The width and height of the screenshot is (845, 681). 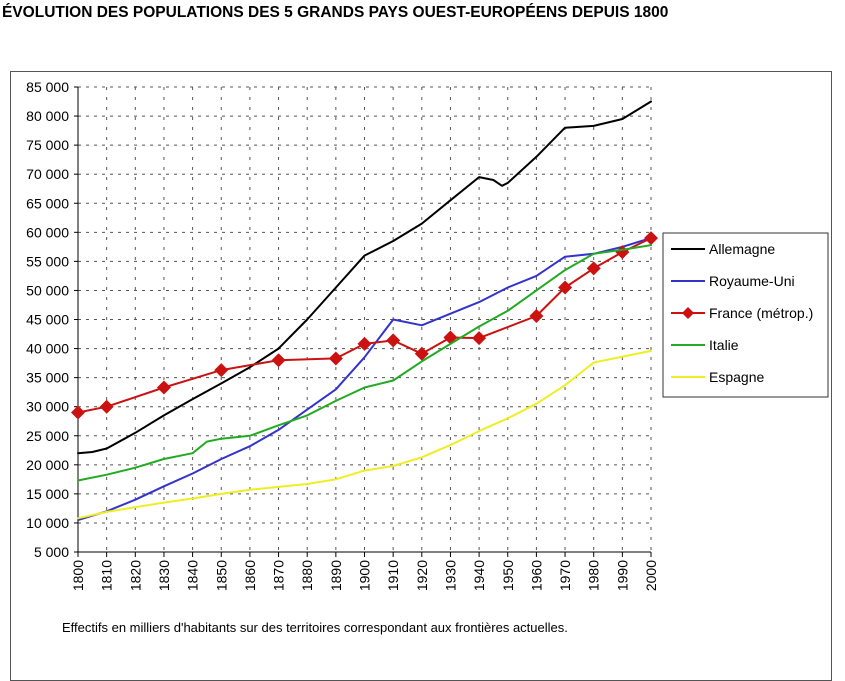 What do you see at coordinates (279, 575) in the screenshot?
I see `x-tick-label: 1870` at bounding box center [279, 575].